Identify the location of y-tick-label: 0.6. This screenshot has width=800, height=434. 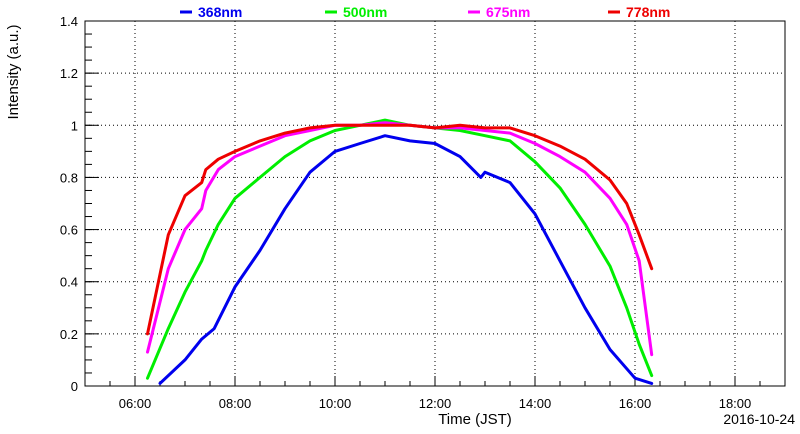
(69, 230).